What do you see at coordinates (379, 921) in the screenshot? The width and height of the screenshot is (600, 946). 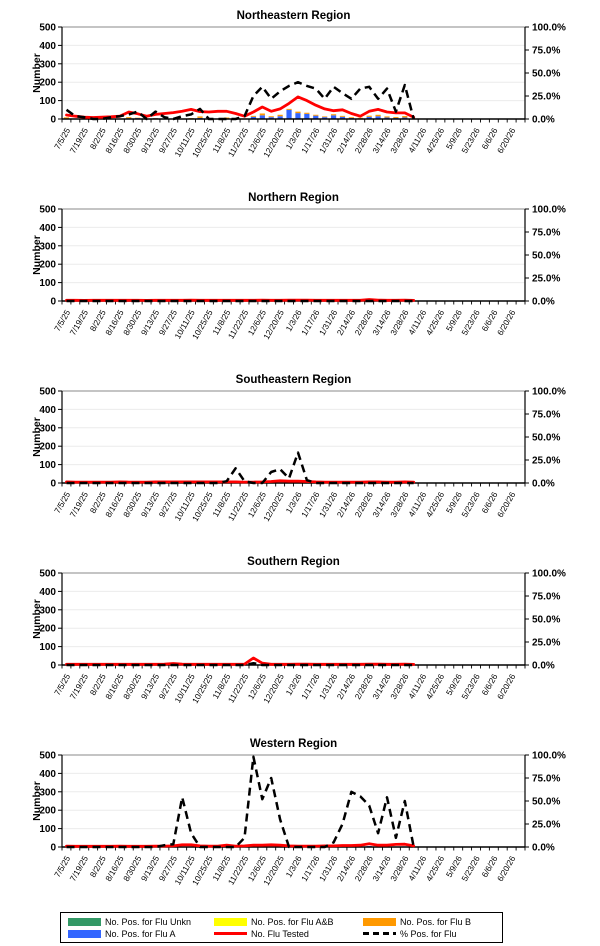 I see `flu-b-swatch` at bounding box center [379, 921].